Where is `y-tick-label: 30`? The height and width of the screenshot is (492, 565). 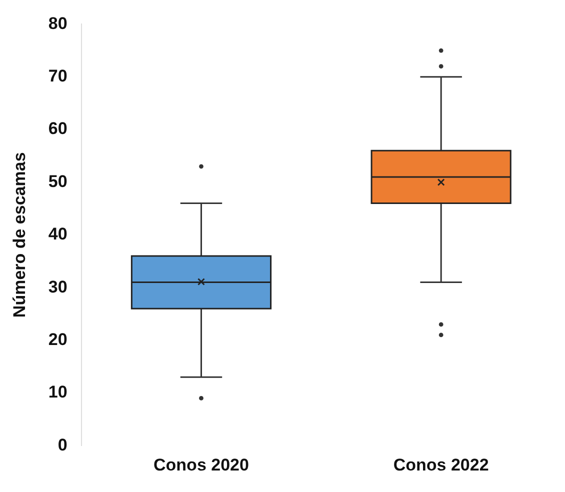
y-tick-label: 30 is located at coordinates (58, 286).